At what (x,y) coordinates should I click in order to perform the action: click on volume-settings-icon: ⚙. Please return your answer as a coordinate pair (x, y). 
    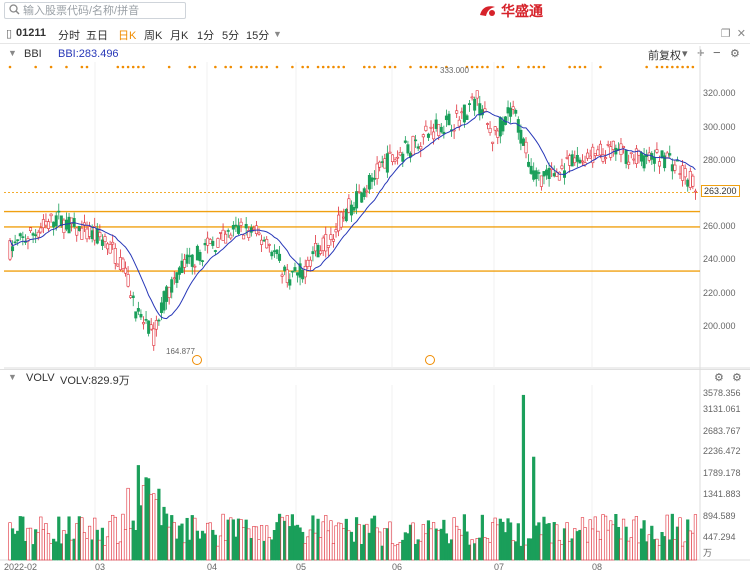
    Looking at the image, I should click on (719, 378).